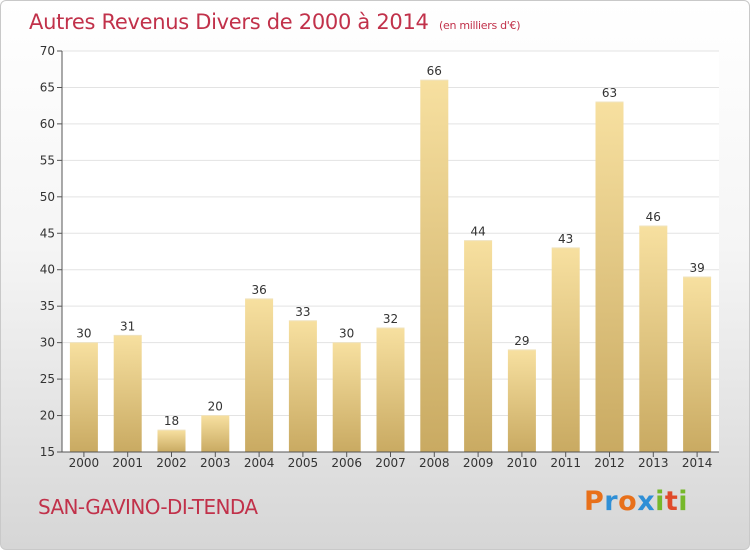  What do you see at coordinates (47, 270) in the screenshot?
I see `y-tick-label: 40` at bounding box center [47, 270].